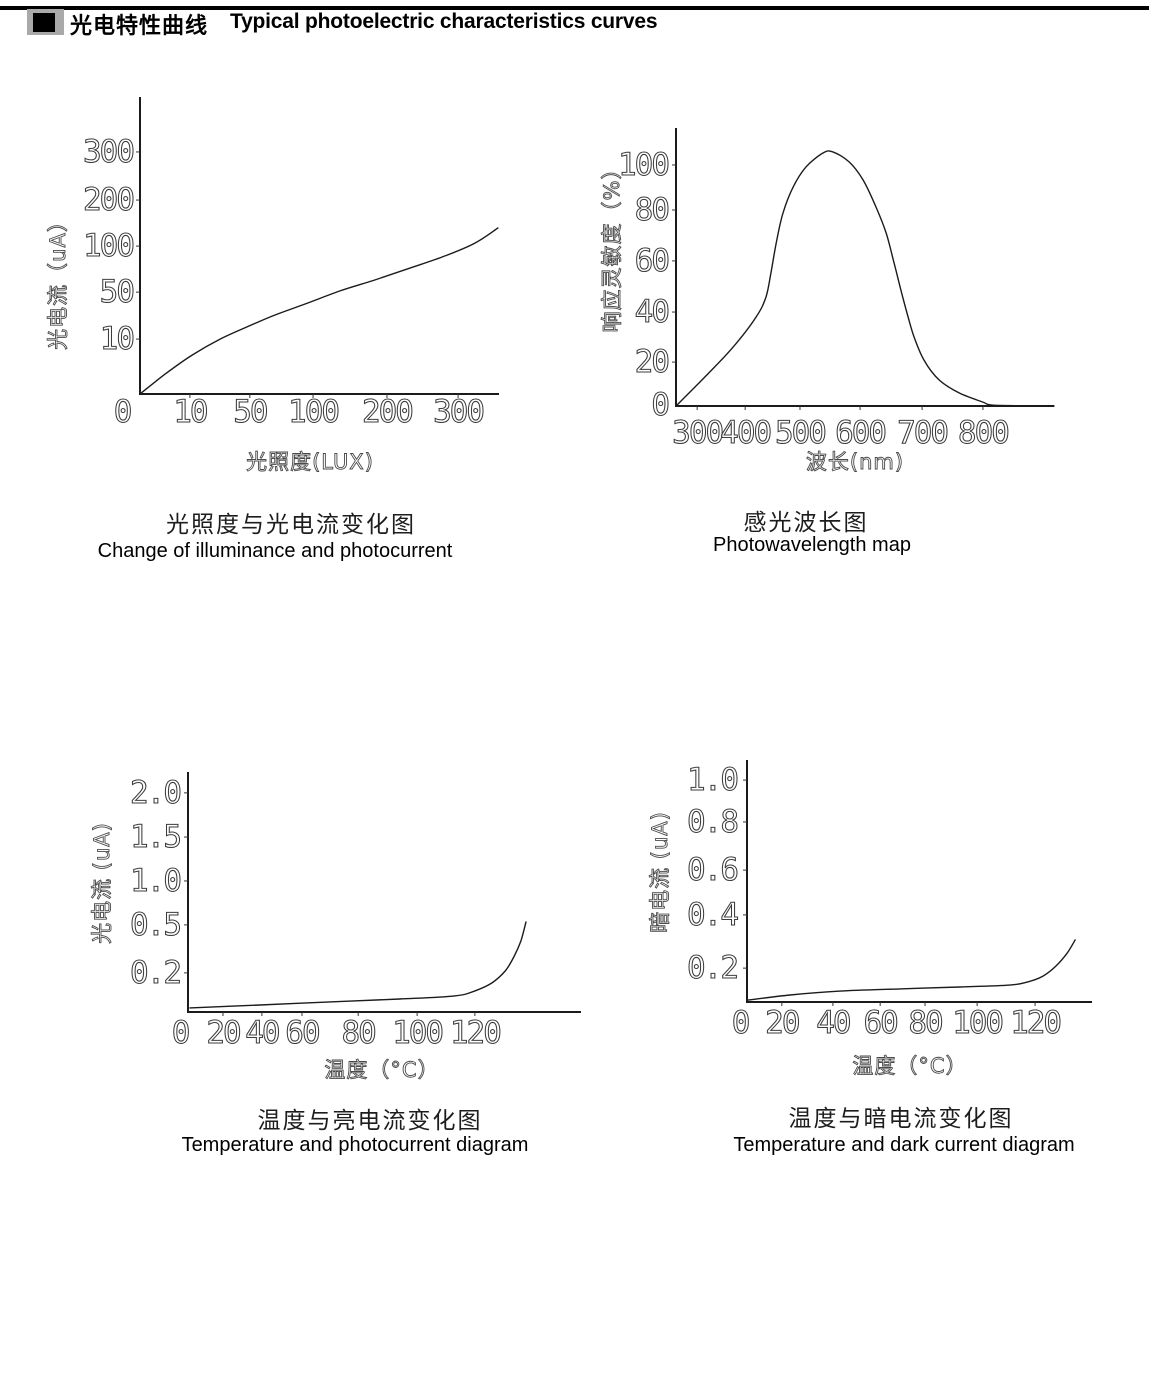 The width and height of the screenshot is (1155, 1383). Describe the element at coordinates (806, 523) in the screenshot. I see `caption-zh-spectral-response: 感光波长图` at that location.